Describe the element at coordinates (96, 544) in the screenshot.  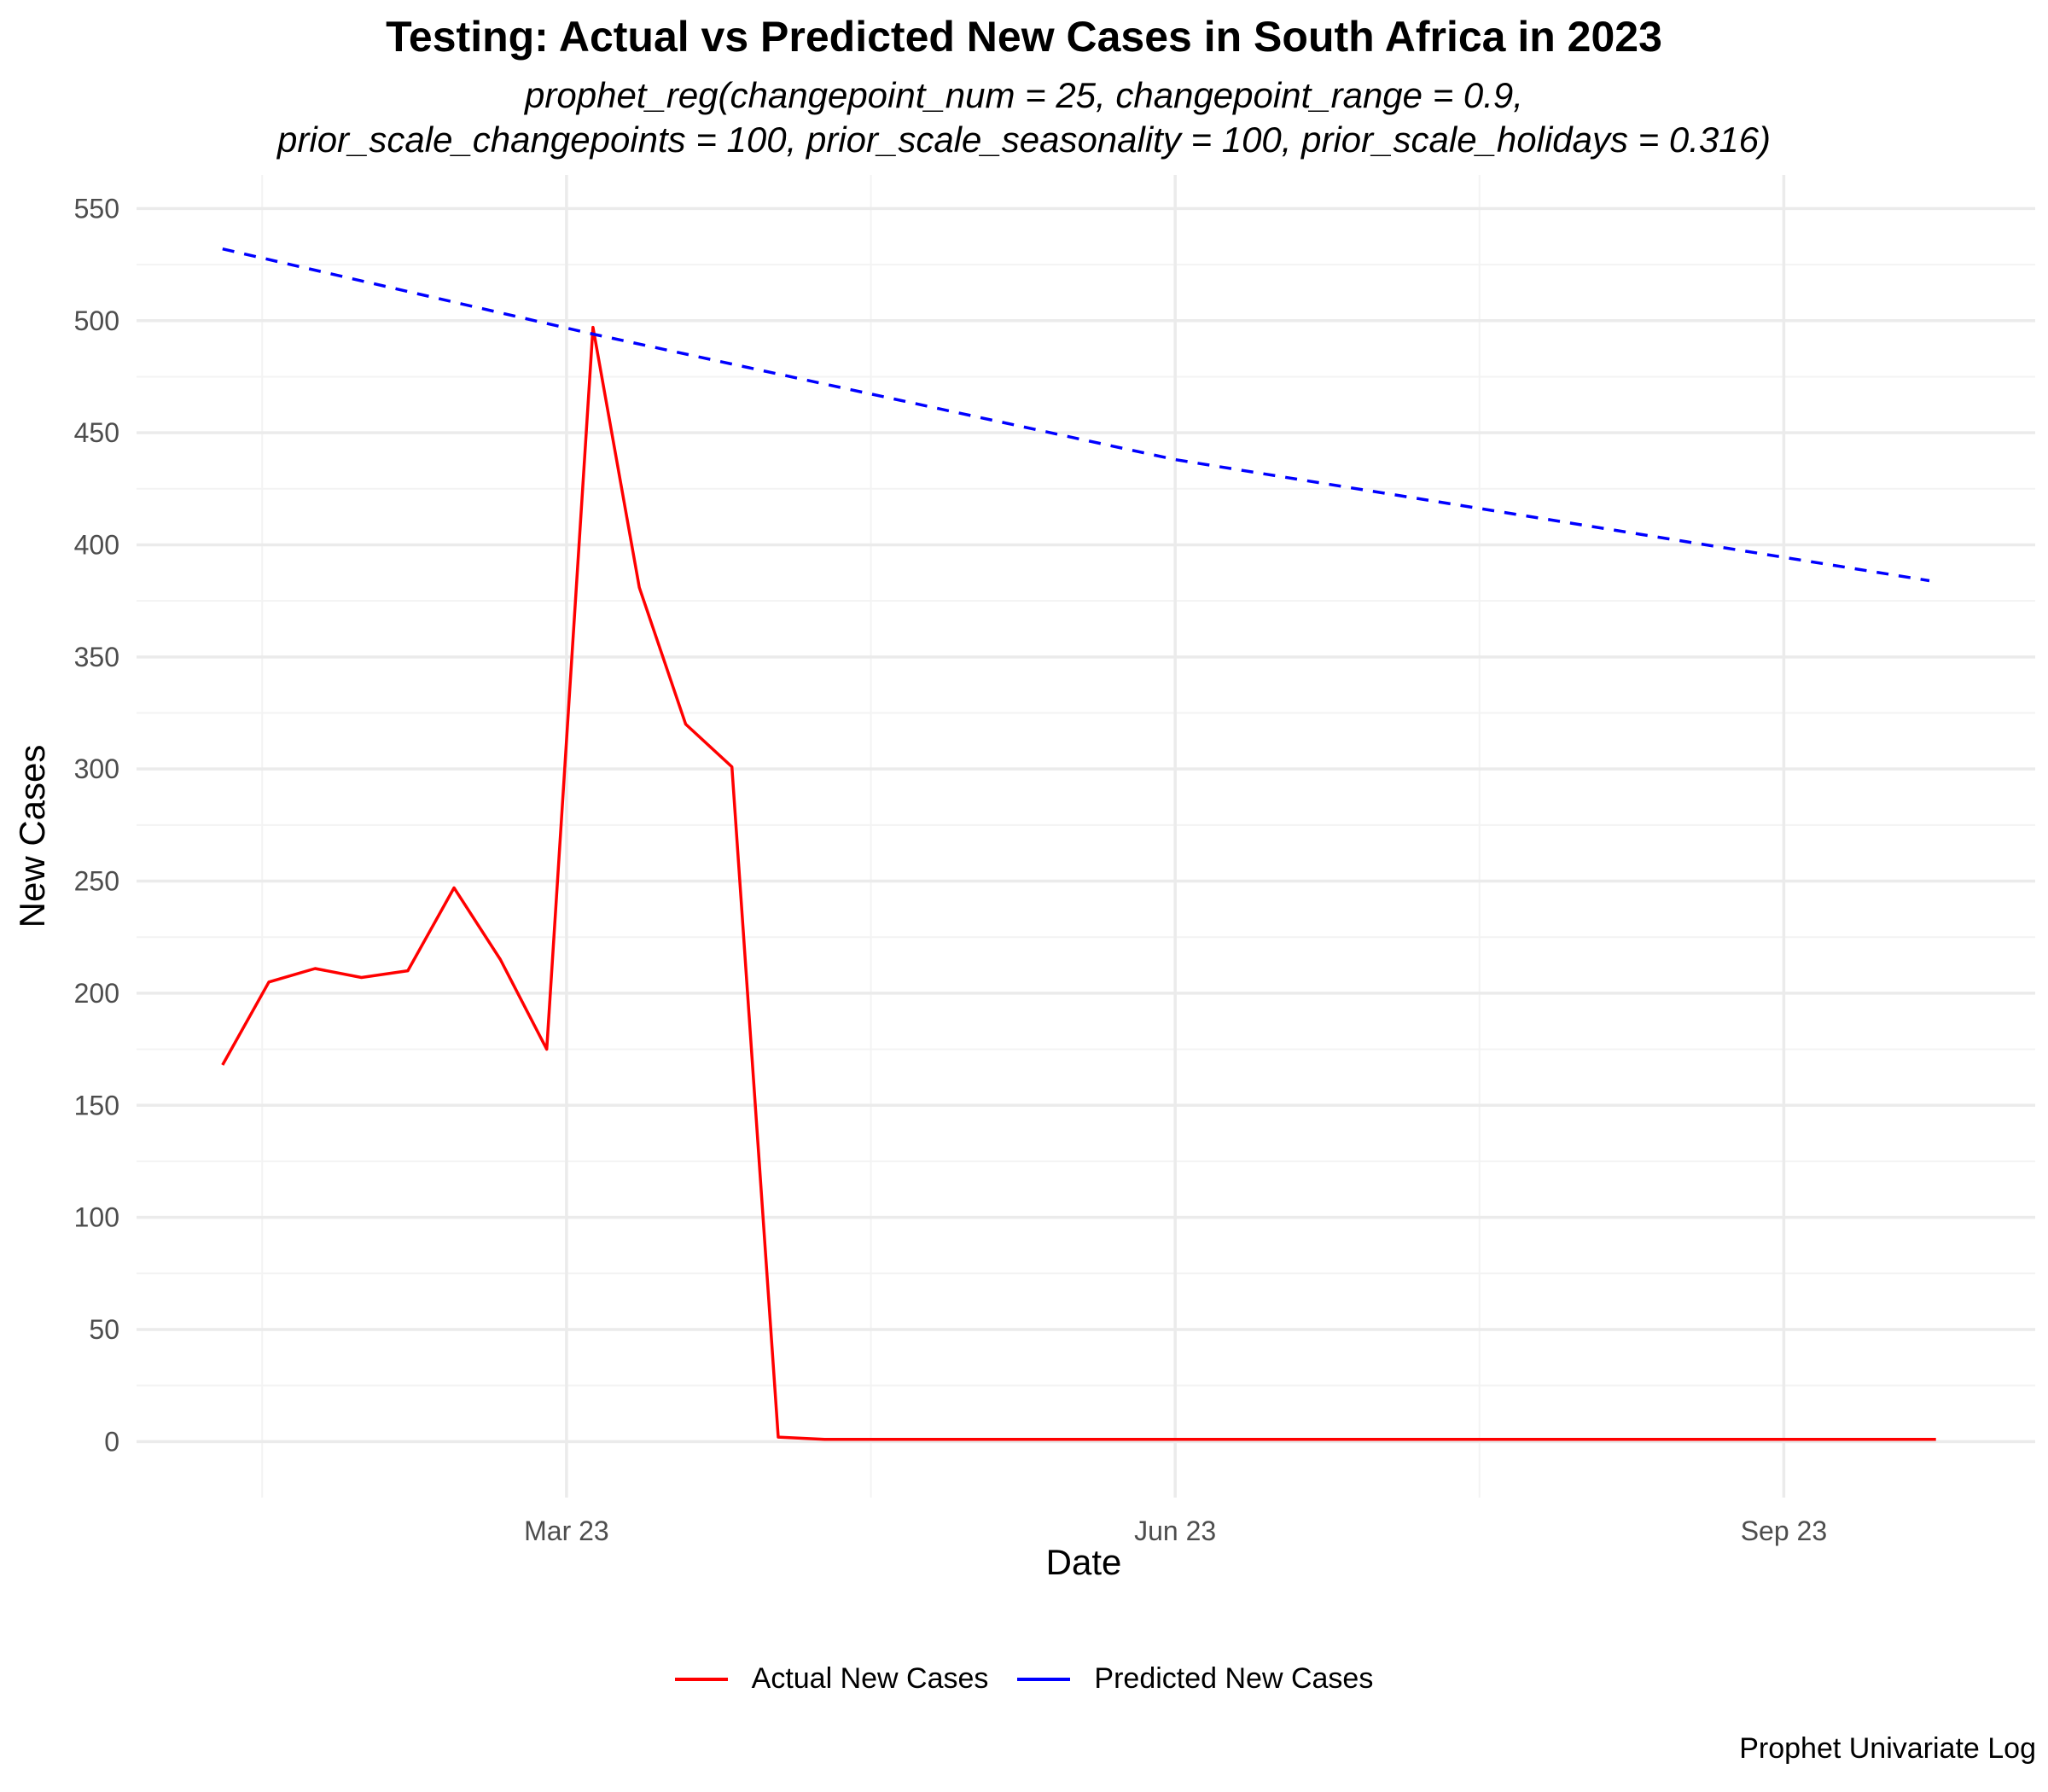
I see `y-tick-label: 400` at that location.